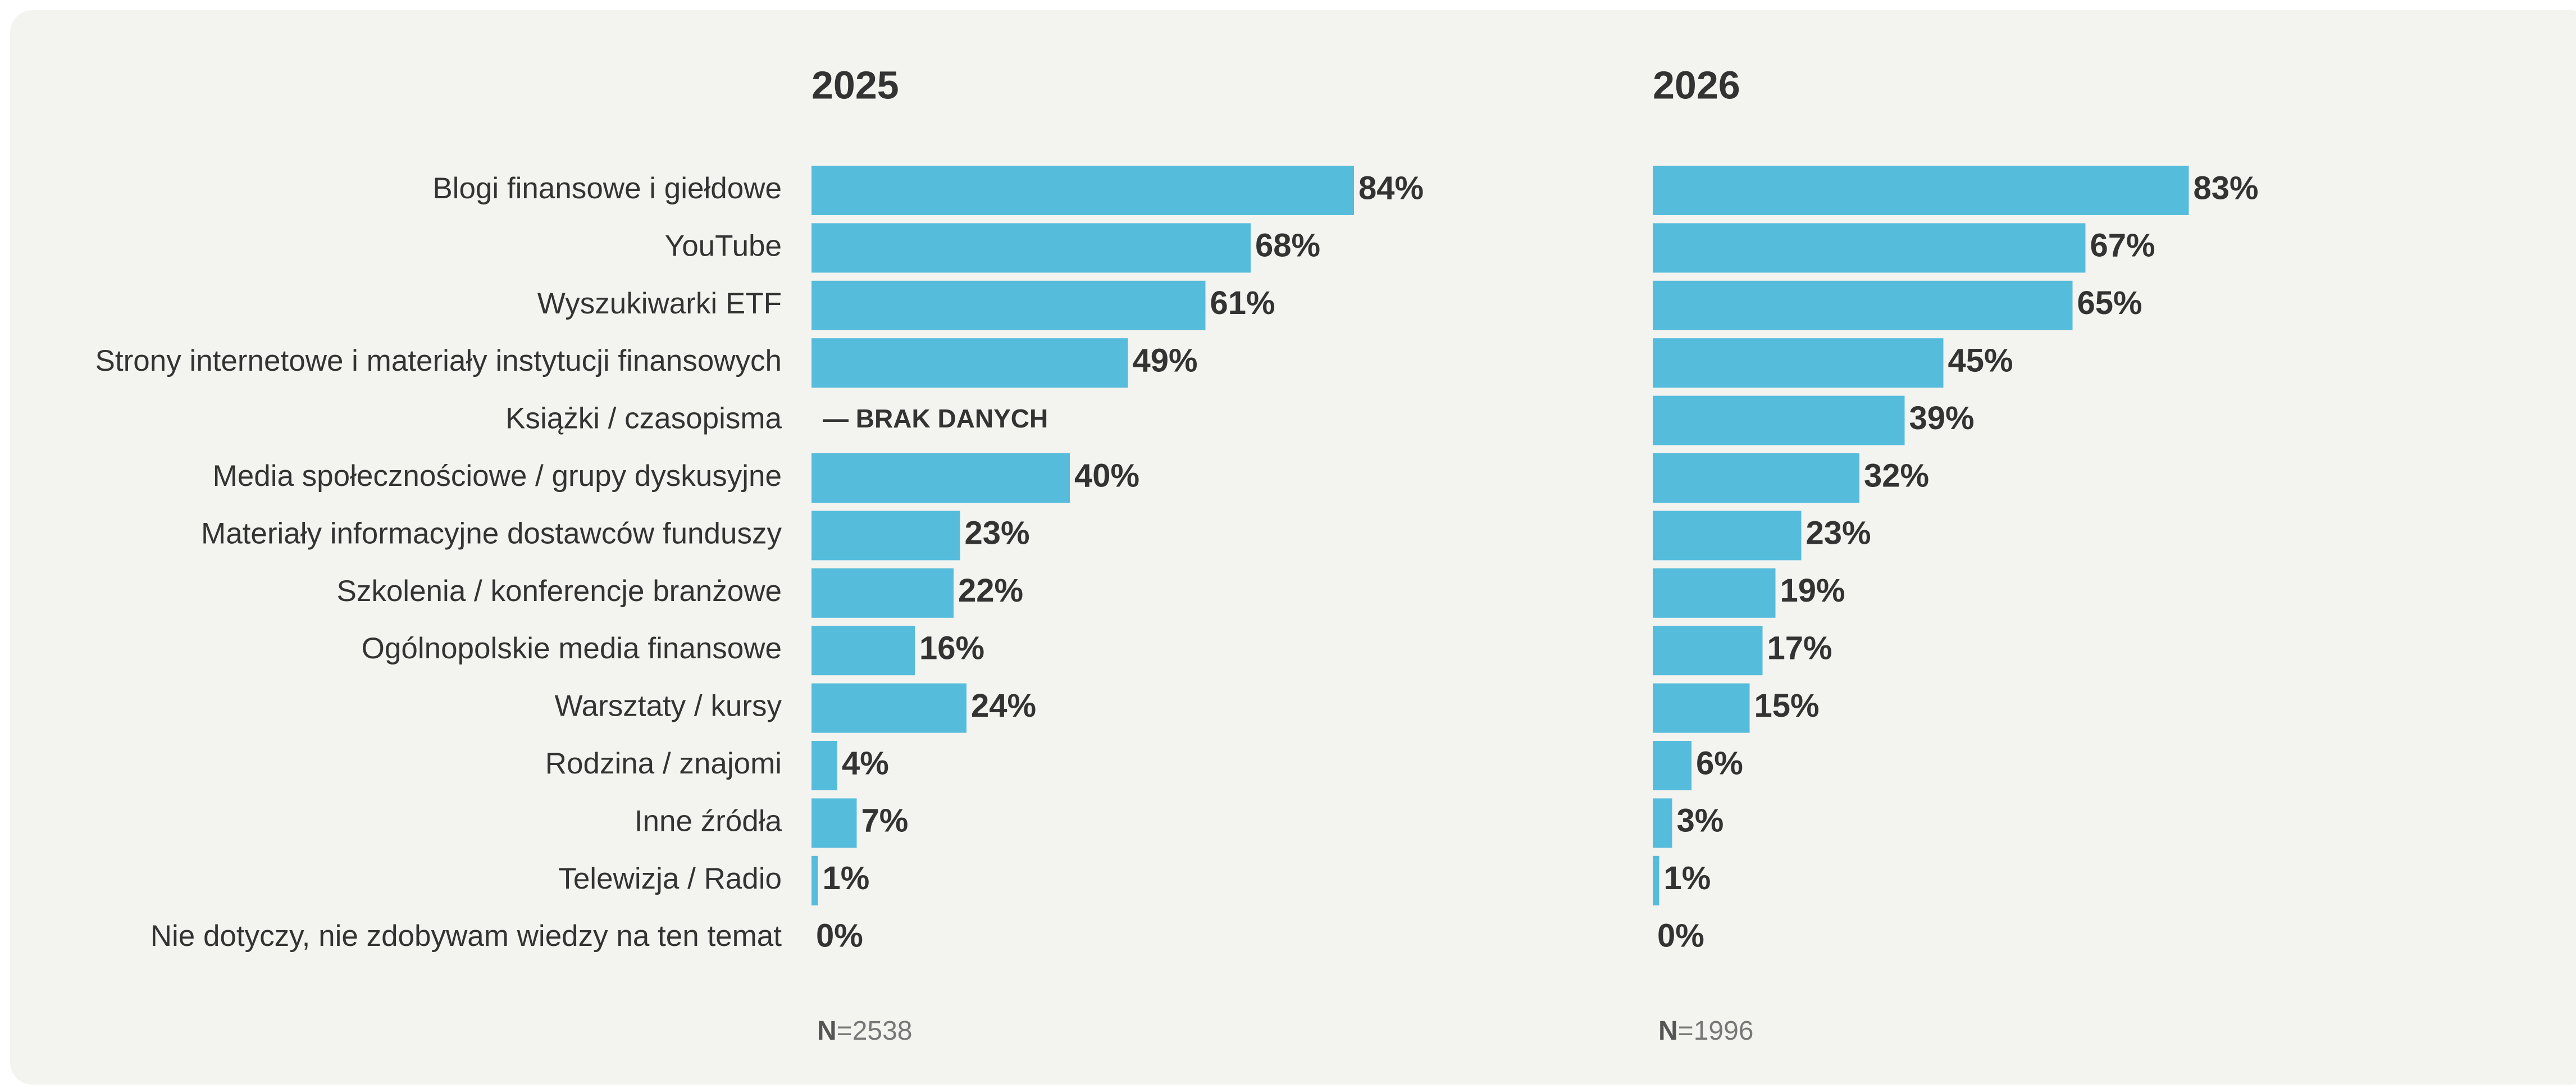  I want to click on value-label: 4%, so click(865, 763).